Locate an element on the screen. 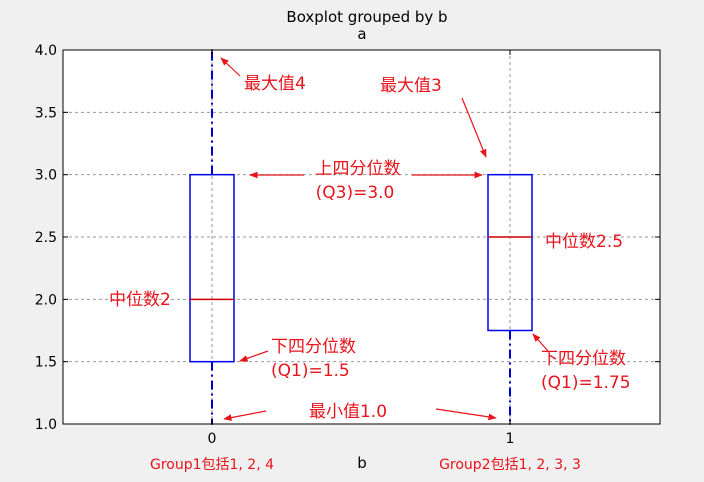  y-tick-label-3: 2.5 is located at coordinates (46, 238).